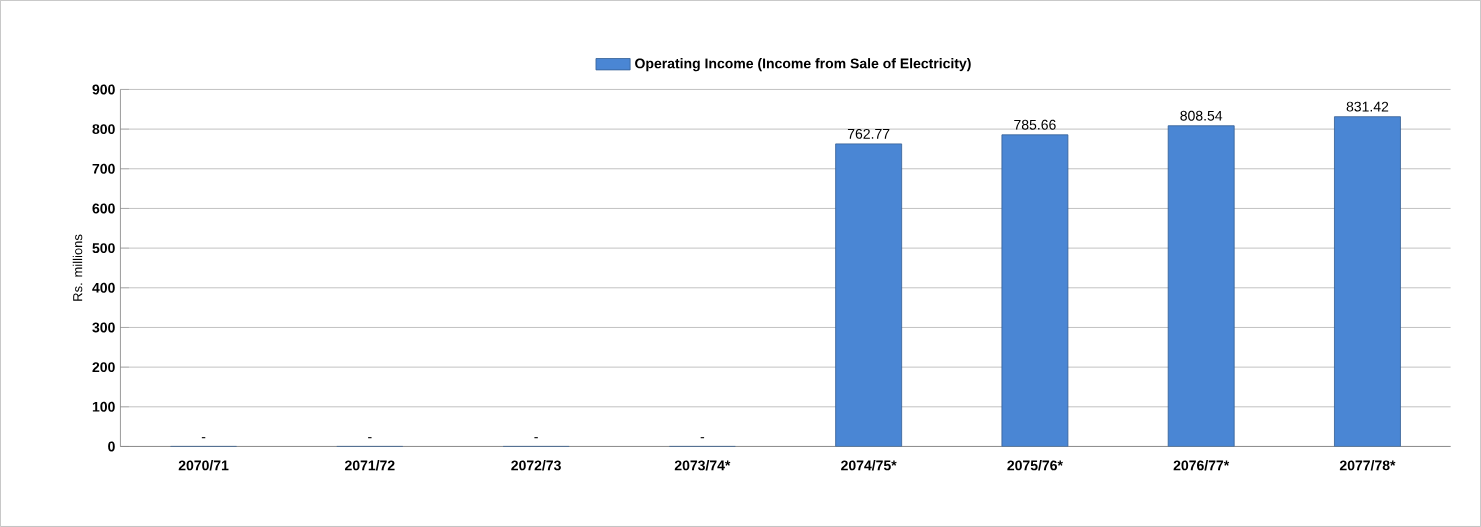  Describe the element at coordinates (103, 89) in the screenshot. I see `y-tick-label: 900` at that location.